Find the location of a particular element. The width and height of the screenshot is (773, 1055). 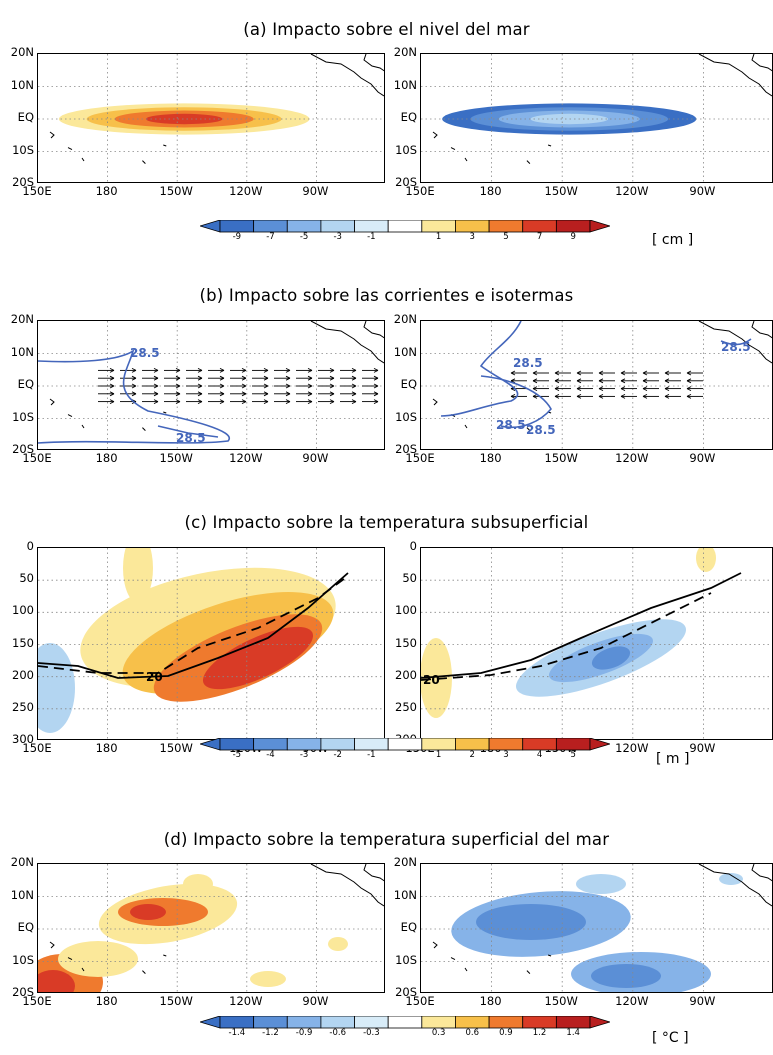

colorbar-label: -0.6 is located at coordinates (338, 1033).